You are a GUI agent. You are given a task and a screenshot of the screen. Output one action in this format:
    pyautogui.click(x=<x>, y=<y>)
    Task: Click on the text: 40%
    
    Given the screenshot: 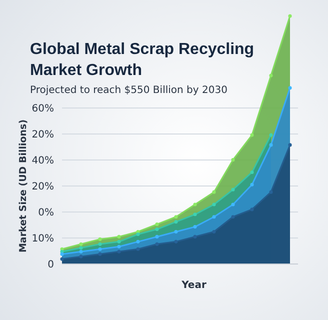 What is the action you would take?
    pyautogui.click(x=43, y=161)
    